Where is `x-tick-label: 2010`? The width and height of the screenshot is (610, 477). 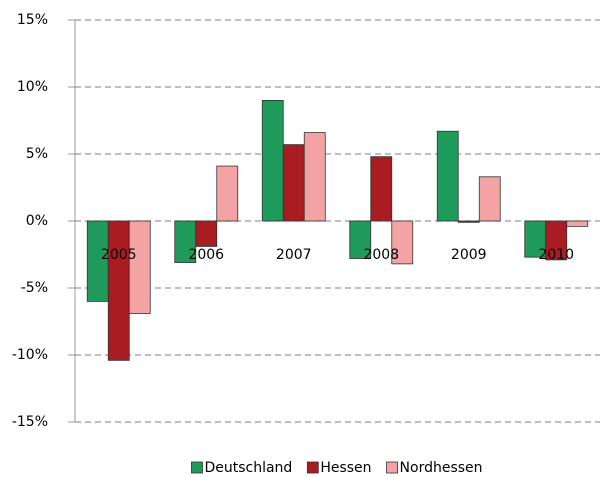
x-tick-label: 2010 is located at coordinates (556, 255).